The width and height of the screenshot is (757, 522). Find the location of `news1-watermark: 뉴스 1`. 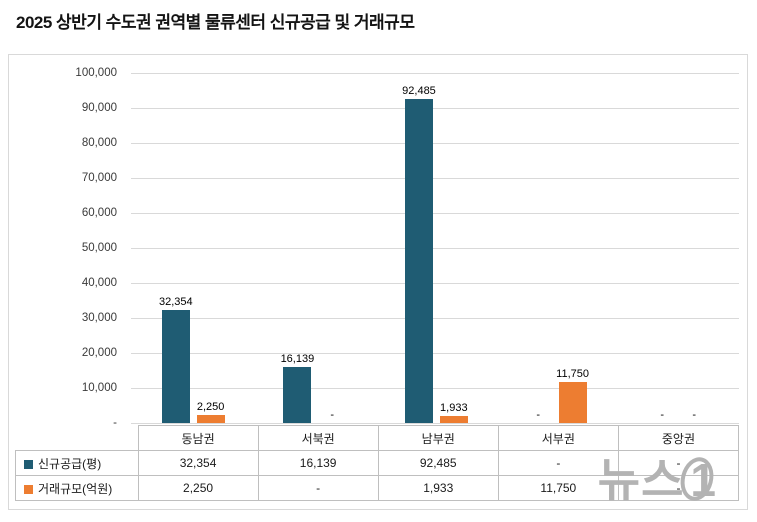

news1-watermark: 뉴스 1 is located at coordinates (660, 477).